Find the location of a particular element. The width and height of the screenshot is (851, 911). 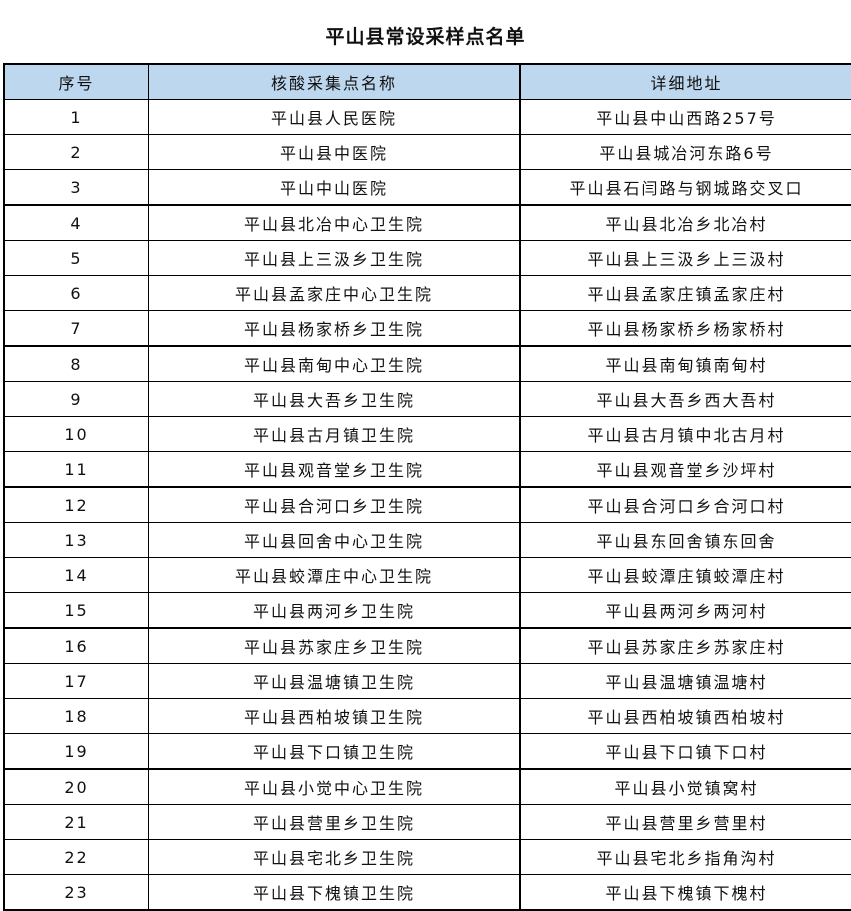

cell-site-name: 平山县合河口乡卫生院 is located at coordinates (334, 504).